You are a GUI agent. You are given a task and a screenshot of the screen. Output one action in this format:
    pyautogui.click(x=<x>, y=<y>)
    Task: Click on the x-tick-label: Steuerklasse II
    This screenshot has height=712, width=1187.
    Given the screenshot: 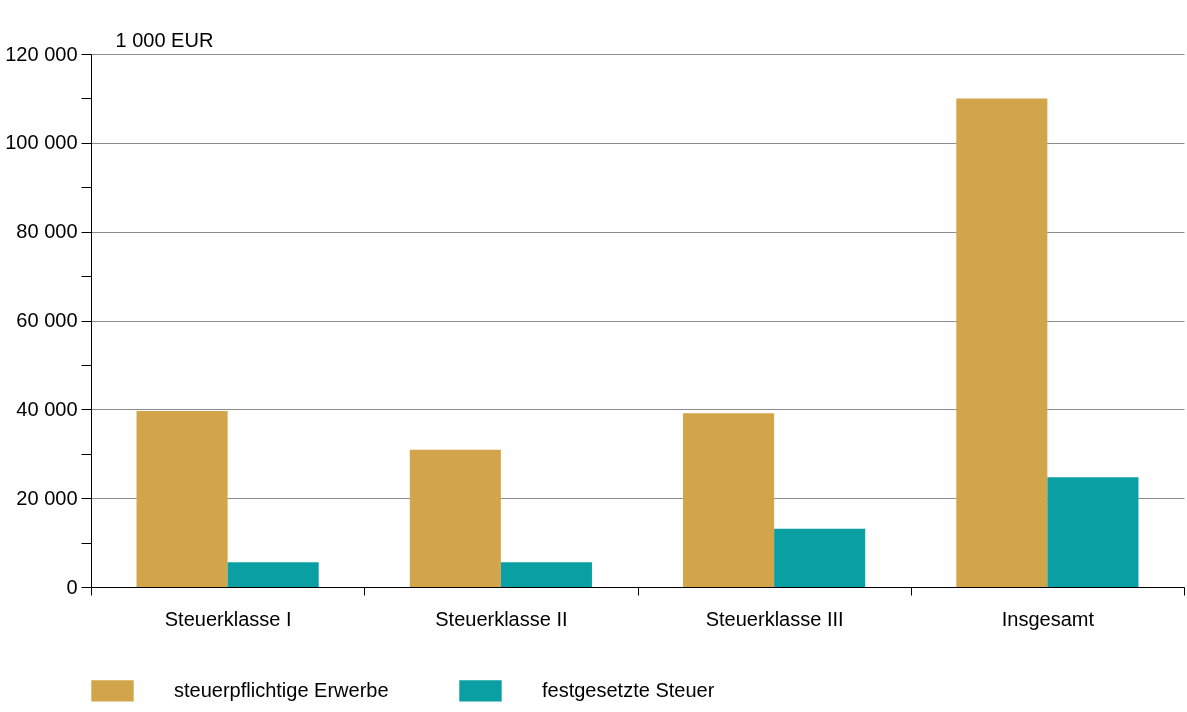 What is the action you would take?
    pyautogui.click(x=501, y=618)
    